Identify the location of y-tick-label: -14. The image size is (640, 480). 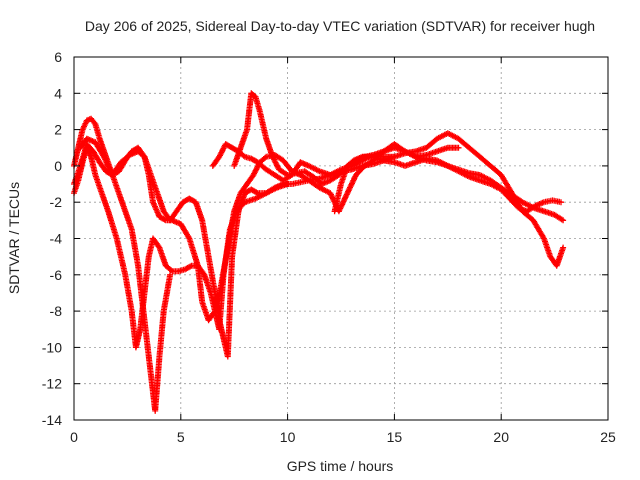
(52, 420).